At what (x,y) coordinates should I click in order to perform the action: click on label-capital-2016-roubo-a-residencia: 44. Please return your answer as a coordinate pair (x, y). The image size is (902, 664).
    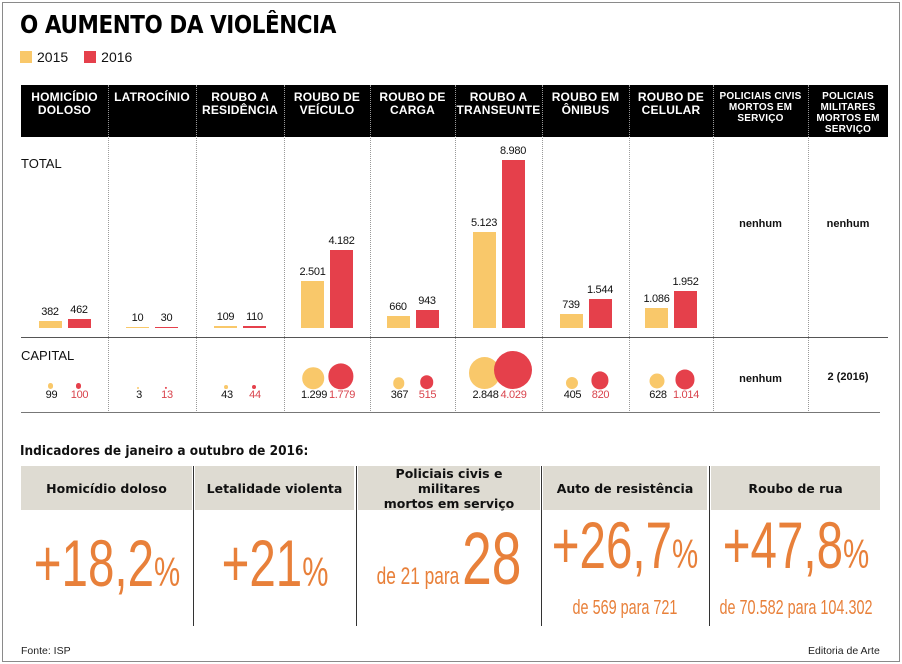
    Looking at the image, I should click on (255, 395).